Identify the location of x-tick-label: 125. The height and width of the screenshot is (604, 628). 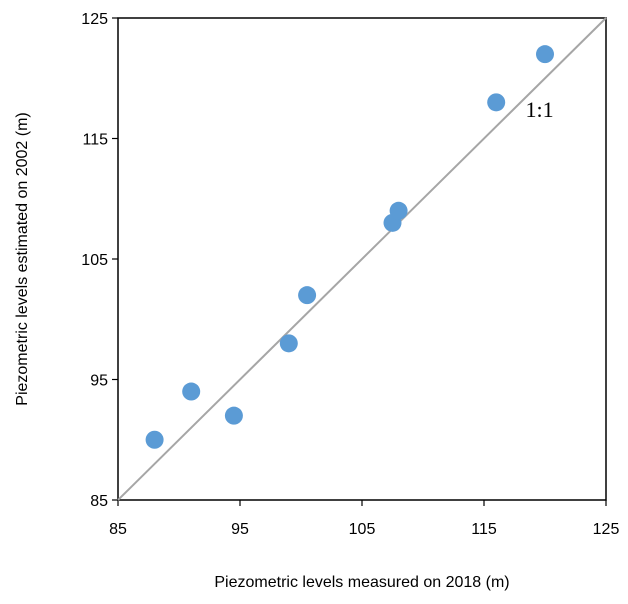
(606, 529).